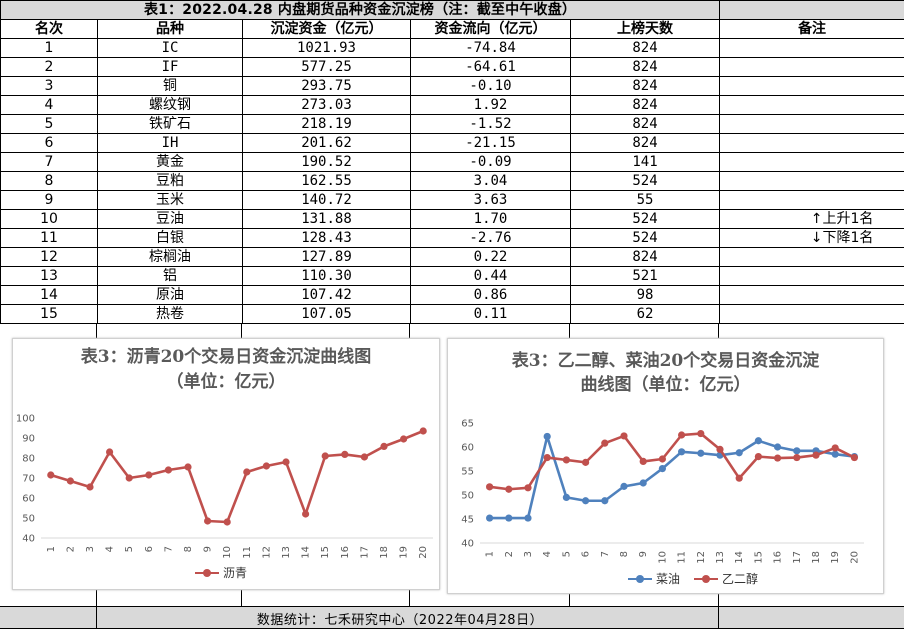 This screenshot has width=904, height=629. I want to click on rank-cell: 2, so click(49, 67).